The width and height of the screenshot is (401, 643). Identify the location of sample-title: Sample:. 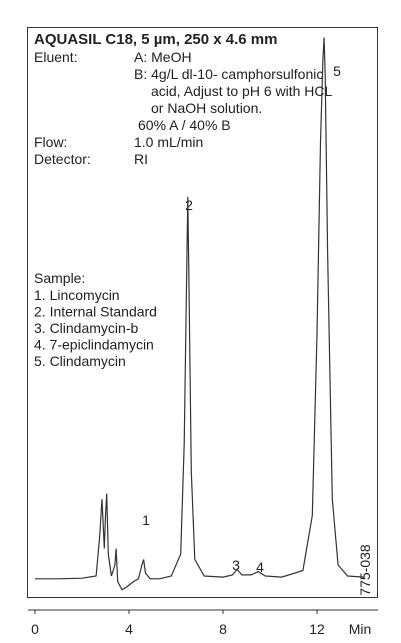
(59, 278).